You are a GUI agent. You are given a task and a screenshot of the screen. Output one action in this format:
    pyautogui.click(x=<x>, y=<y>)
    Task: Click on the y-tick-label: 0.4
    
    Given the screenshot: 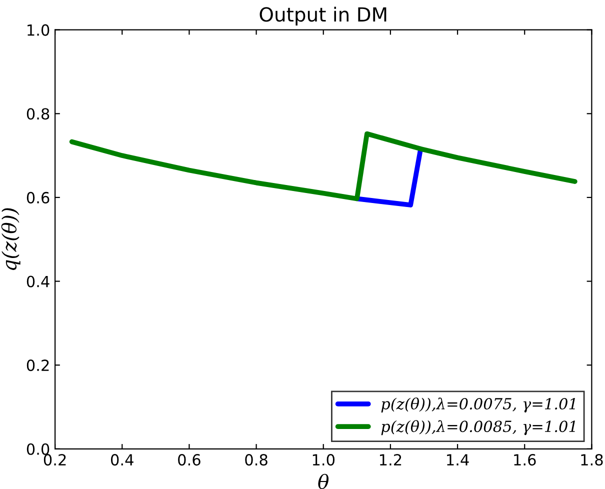 What is the action you would take?
    pyautogui.click(x=38, y=282)
    